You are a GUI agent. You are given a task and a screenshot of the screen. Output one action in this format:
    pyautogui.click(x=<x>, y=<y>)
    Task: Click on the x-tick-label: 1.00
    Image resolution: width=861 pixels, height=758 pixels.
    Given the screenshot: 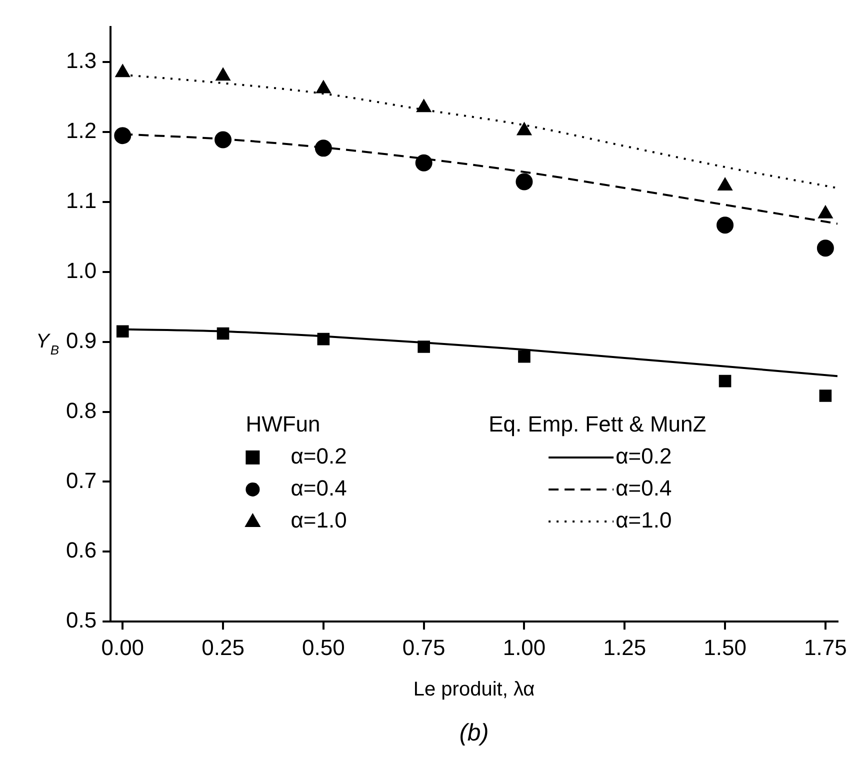 What is the action you would take?
    pyautogui.click(x=524, y=647)
    